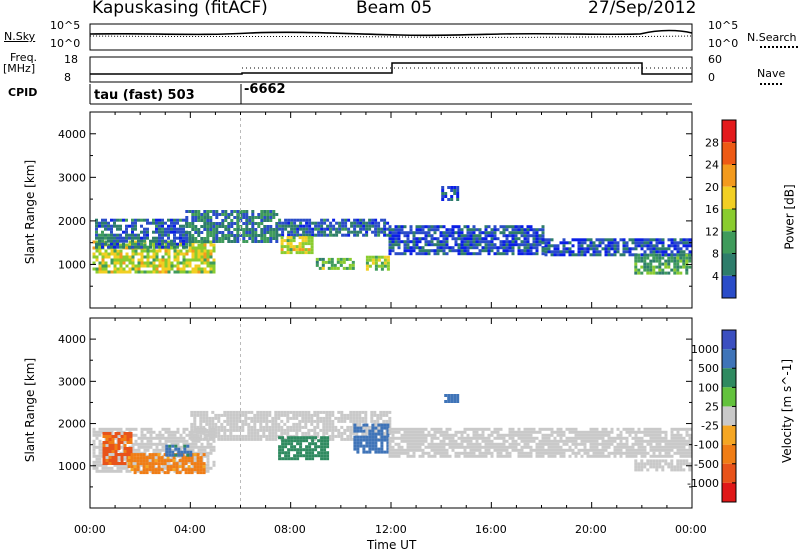 This screenshot has width=800, height=554. What do you see at coordinates (710, 426) in the screenshot?
I see `velocity-colorbar-tick-label: -25` at bounding box center [710, 426].